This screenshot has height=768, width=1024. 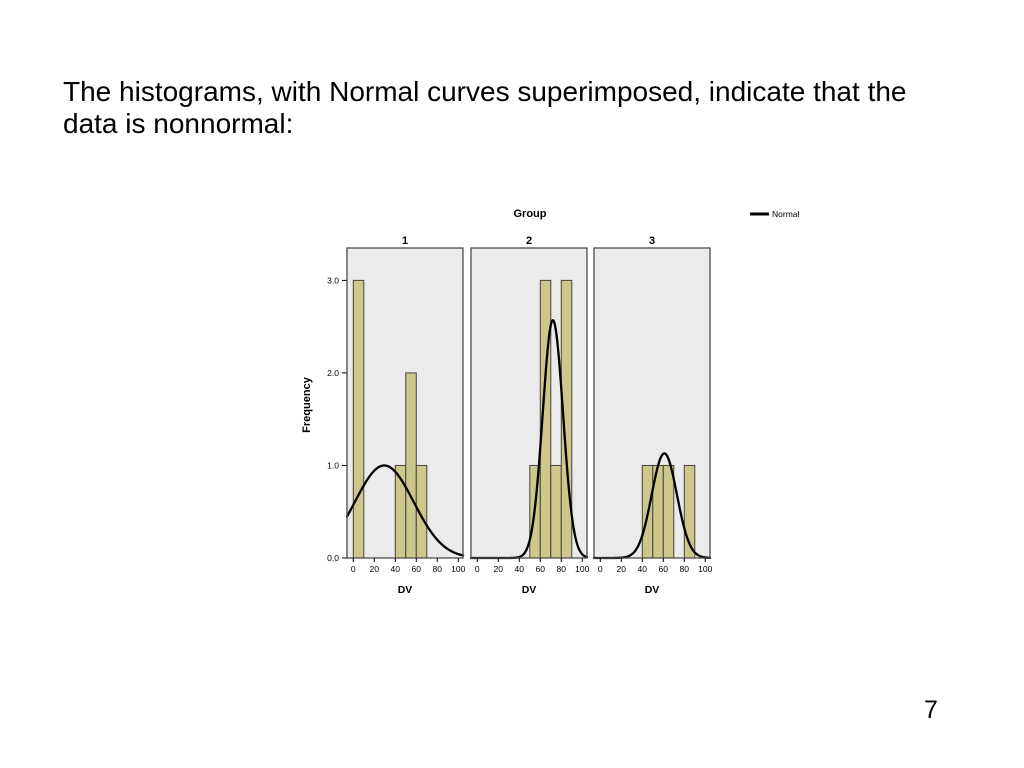 What do you see at coordinates (529, 241) in the screenshot?
I see `panel-label: 2` at bounding box center [529, 241].